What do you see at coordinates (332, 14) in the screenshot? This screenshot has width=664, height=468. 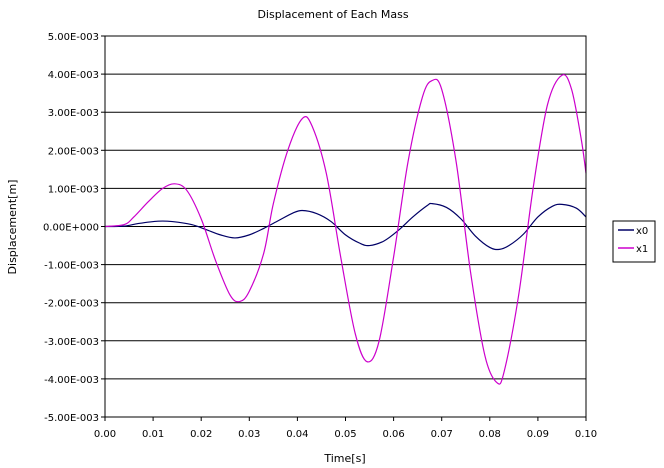 I see `chart-title: Displacement of Each Mass` at bounding box center [332, 14].